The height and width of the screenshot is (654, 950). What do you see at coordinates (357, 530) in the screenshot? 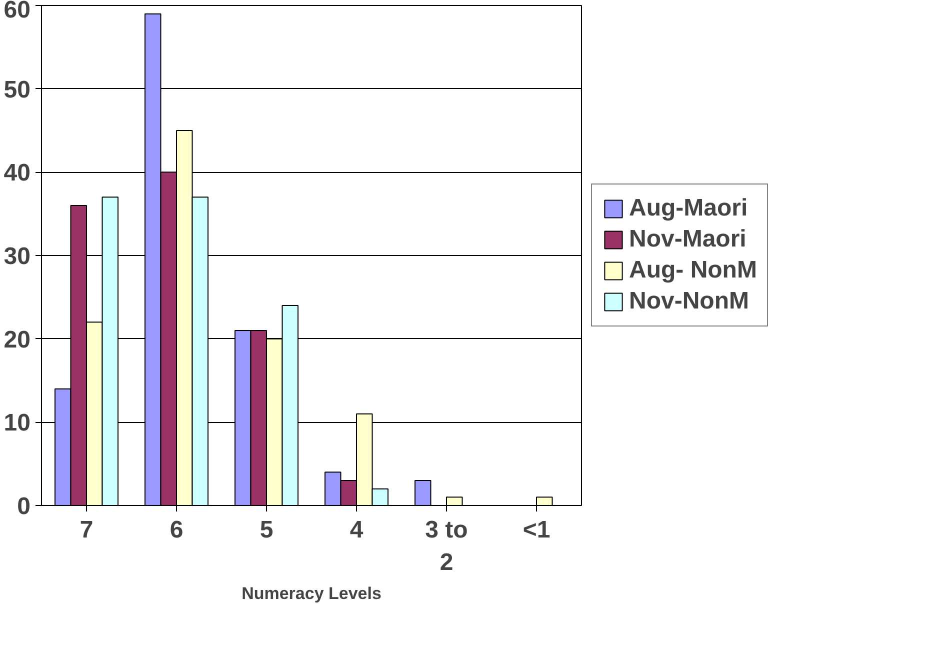
I see `x-tick-label: 4` at bounding box center [357, 530].